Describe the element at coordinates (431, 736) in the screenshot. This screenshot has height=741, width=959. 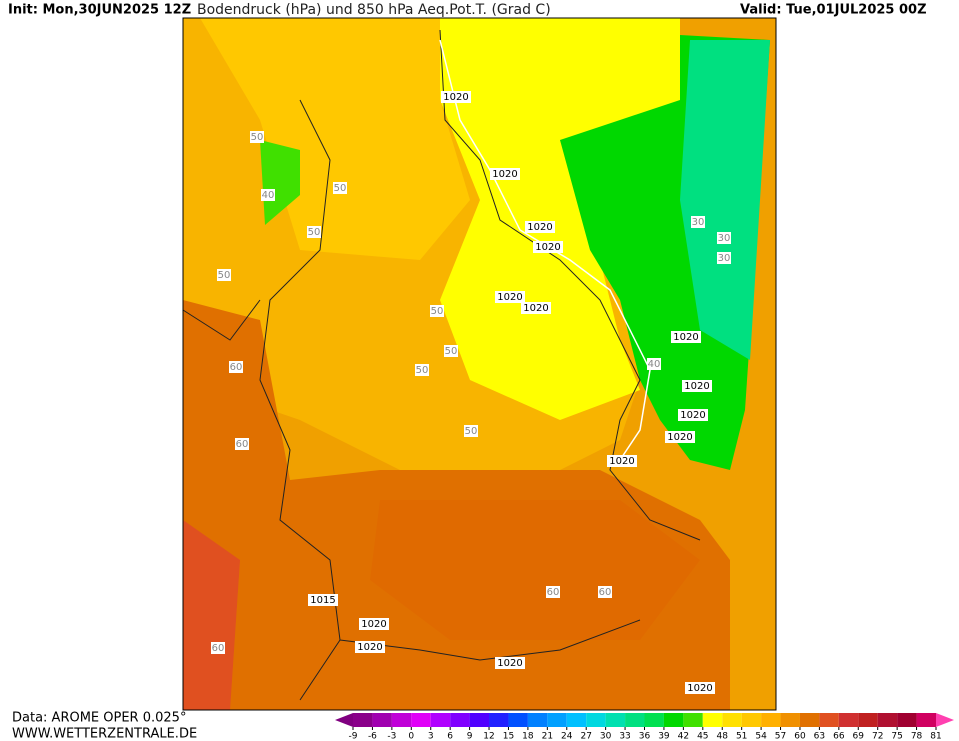
I see `colorbar-label: 3` at that location.